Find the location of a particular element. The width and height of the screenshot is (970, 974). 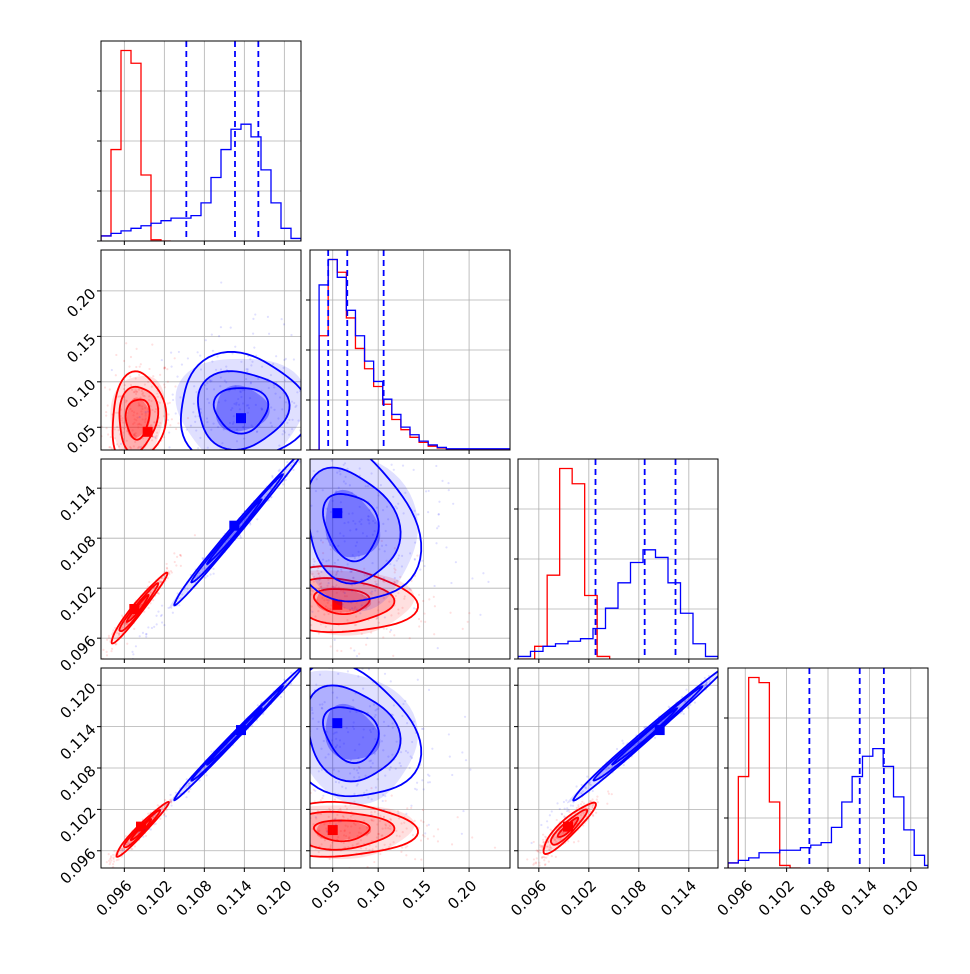

density-peak is located at coordinates (568, 826).